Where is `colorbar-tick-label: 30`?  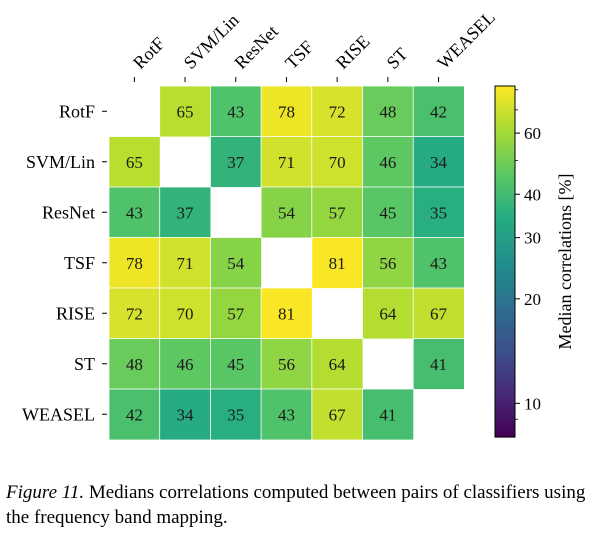 colorbar-tick-label: 30 is located at coordinates (532, 238).